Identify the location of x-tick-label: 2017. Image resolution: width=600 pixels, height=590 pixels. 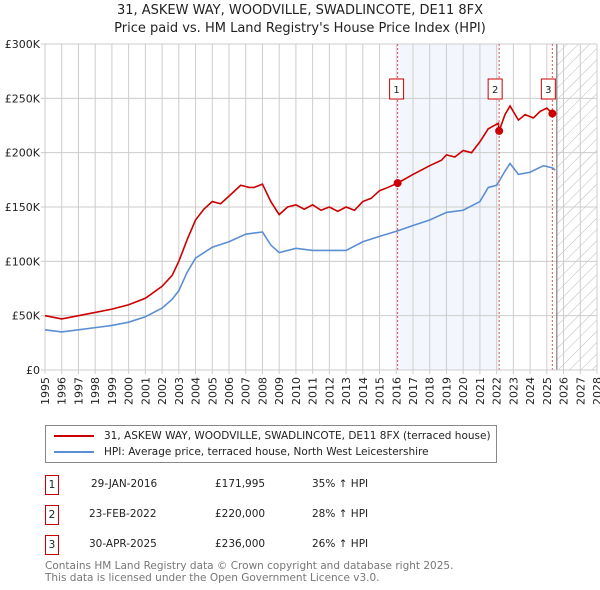
(413, 391).